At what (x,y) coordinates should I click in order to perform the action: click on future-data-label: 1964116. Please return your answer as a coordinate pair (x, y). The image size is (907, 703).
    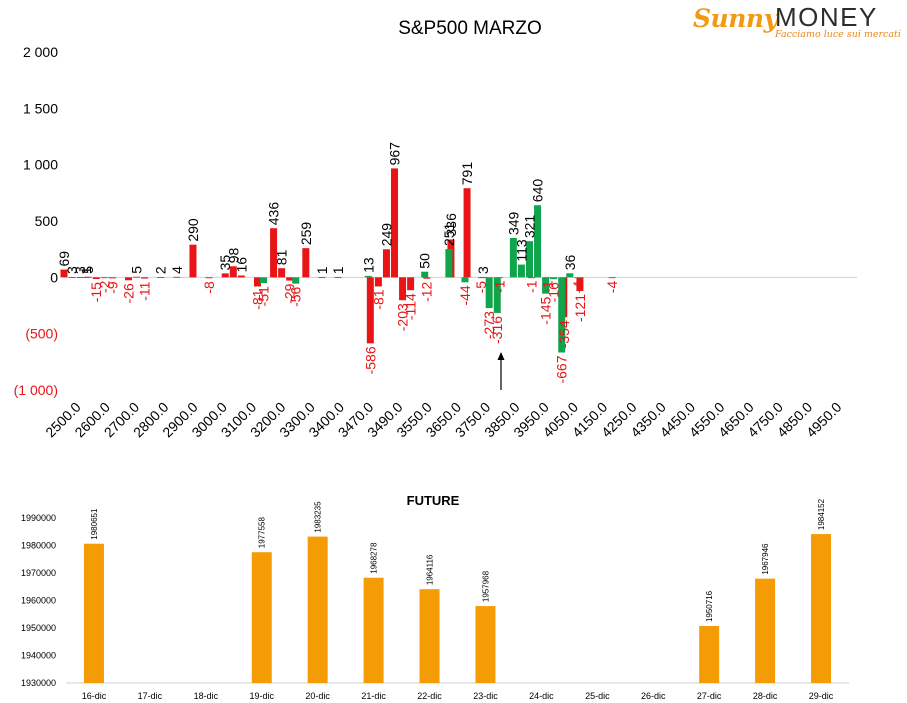
    Looking at the image, I should click on (430, 569).